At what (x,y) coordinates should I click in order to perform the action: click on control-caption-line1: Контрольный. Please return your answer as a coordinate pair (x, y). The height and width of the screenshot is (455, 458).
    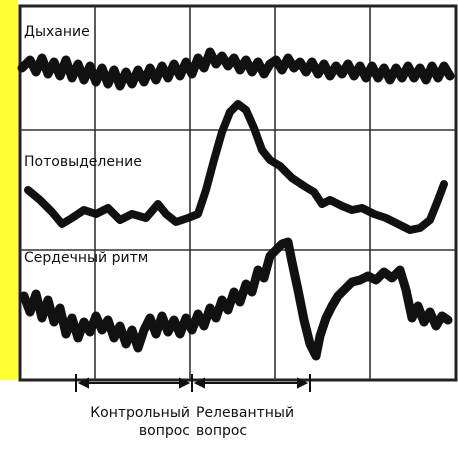
    Looking at the image, I should click on (140, 413).